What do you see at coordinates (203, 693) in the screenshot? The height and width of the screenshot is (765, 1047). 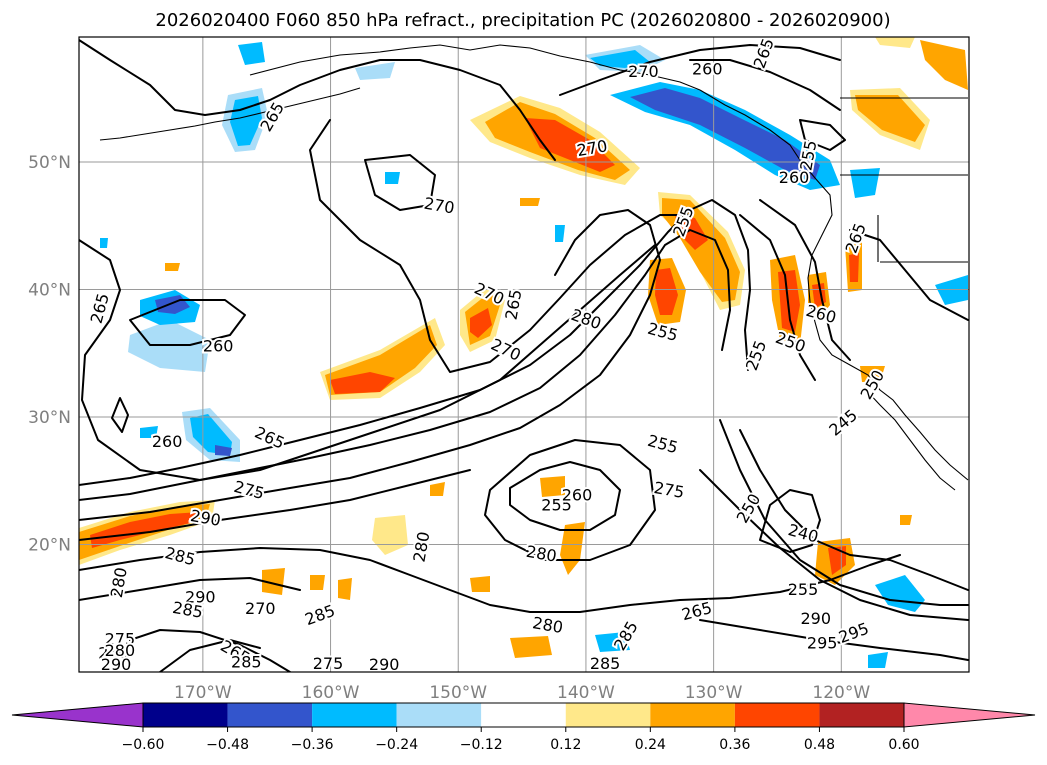 I see `longitude-label: 170°W` at bounding box center [203, 693].